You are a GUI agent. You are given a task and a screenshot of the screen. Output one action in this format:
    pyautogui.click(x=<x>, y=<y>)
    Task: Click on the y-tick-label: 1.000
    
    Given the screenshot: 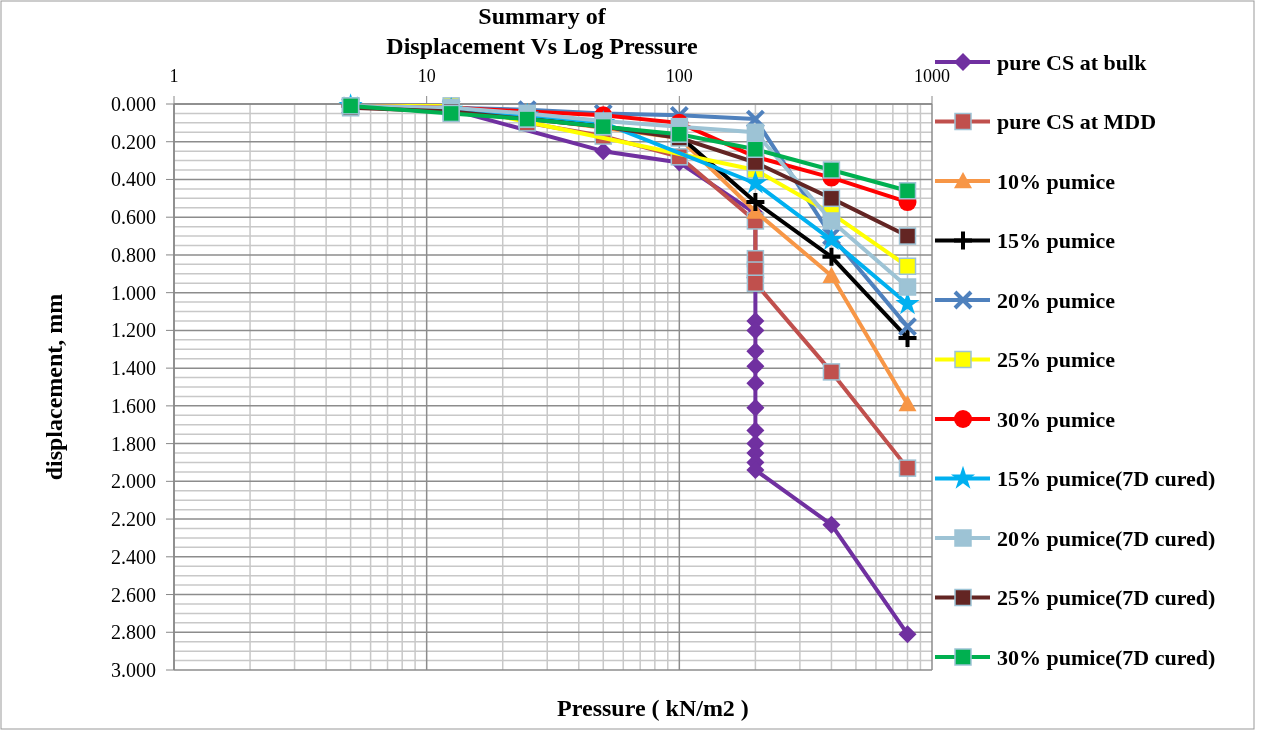 What is the action you would take?
    pyautogui.click(x=133, y=292)
    